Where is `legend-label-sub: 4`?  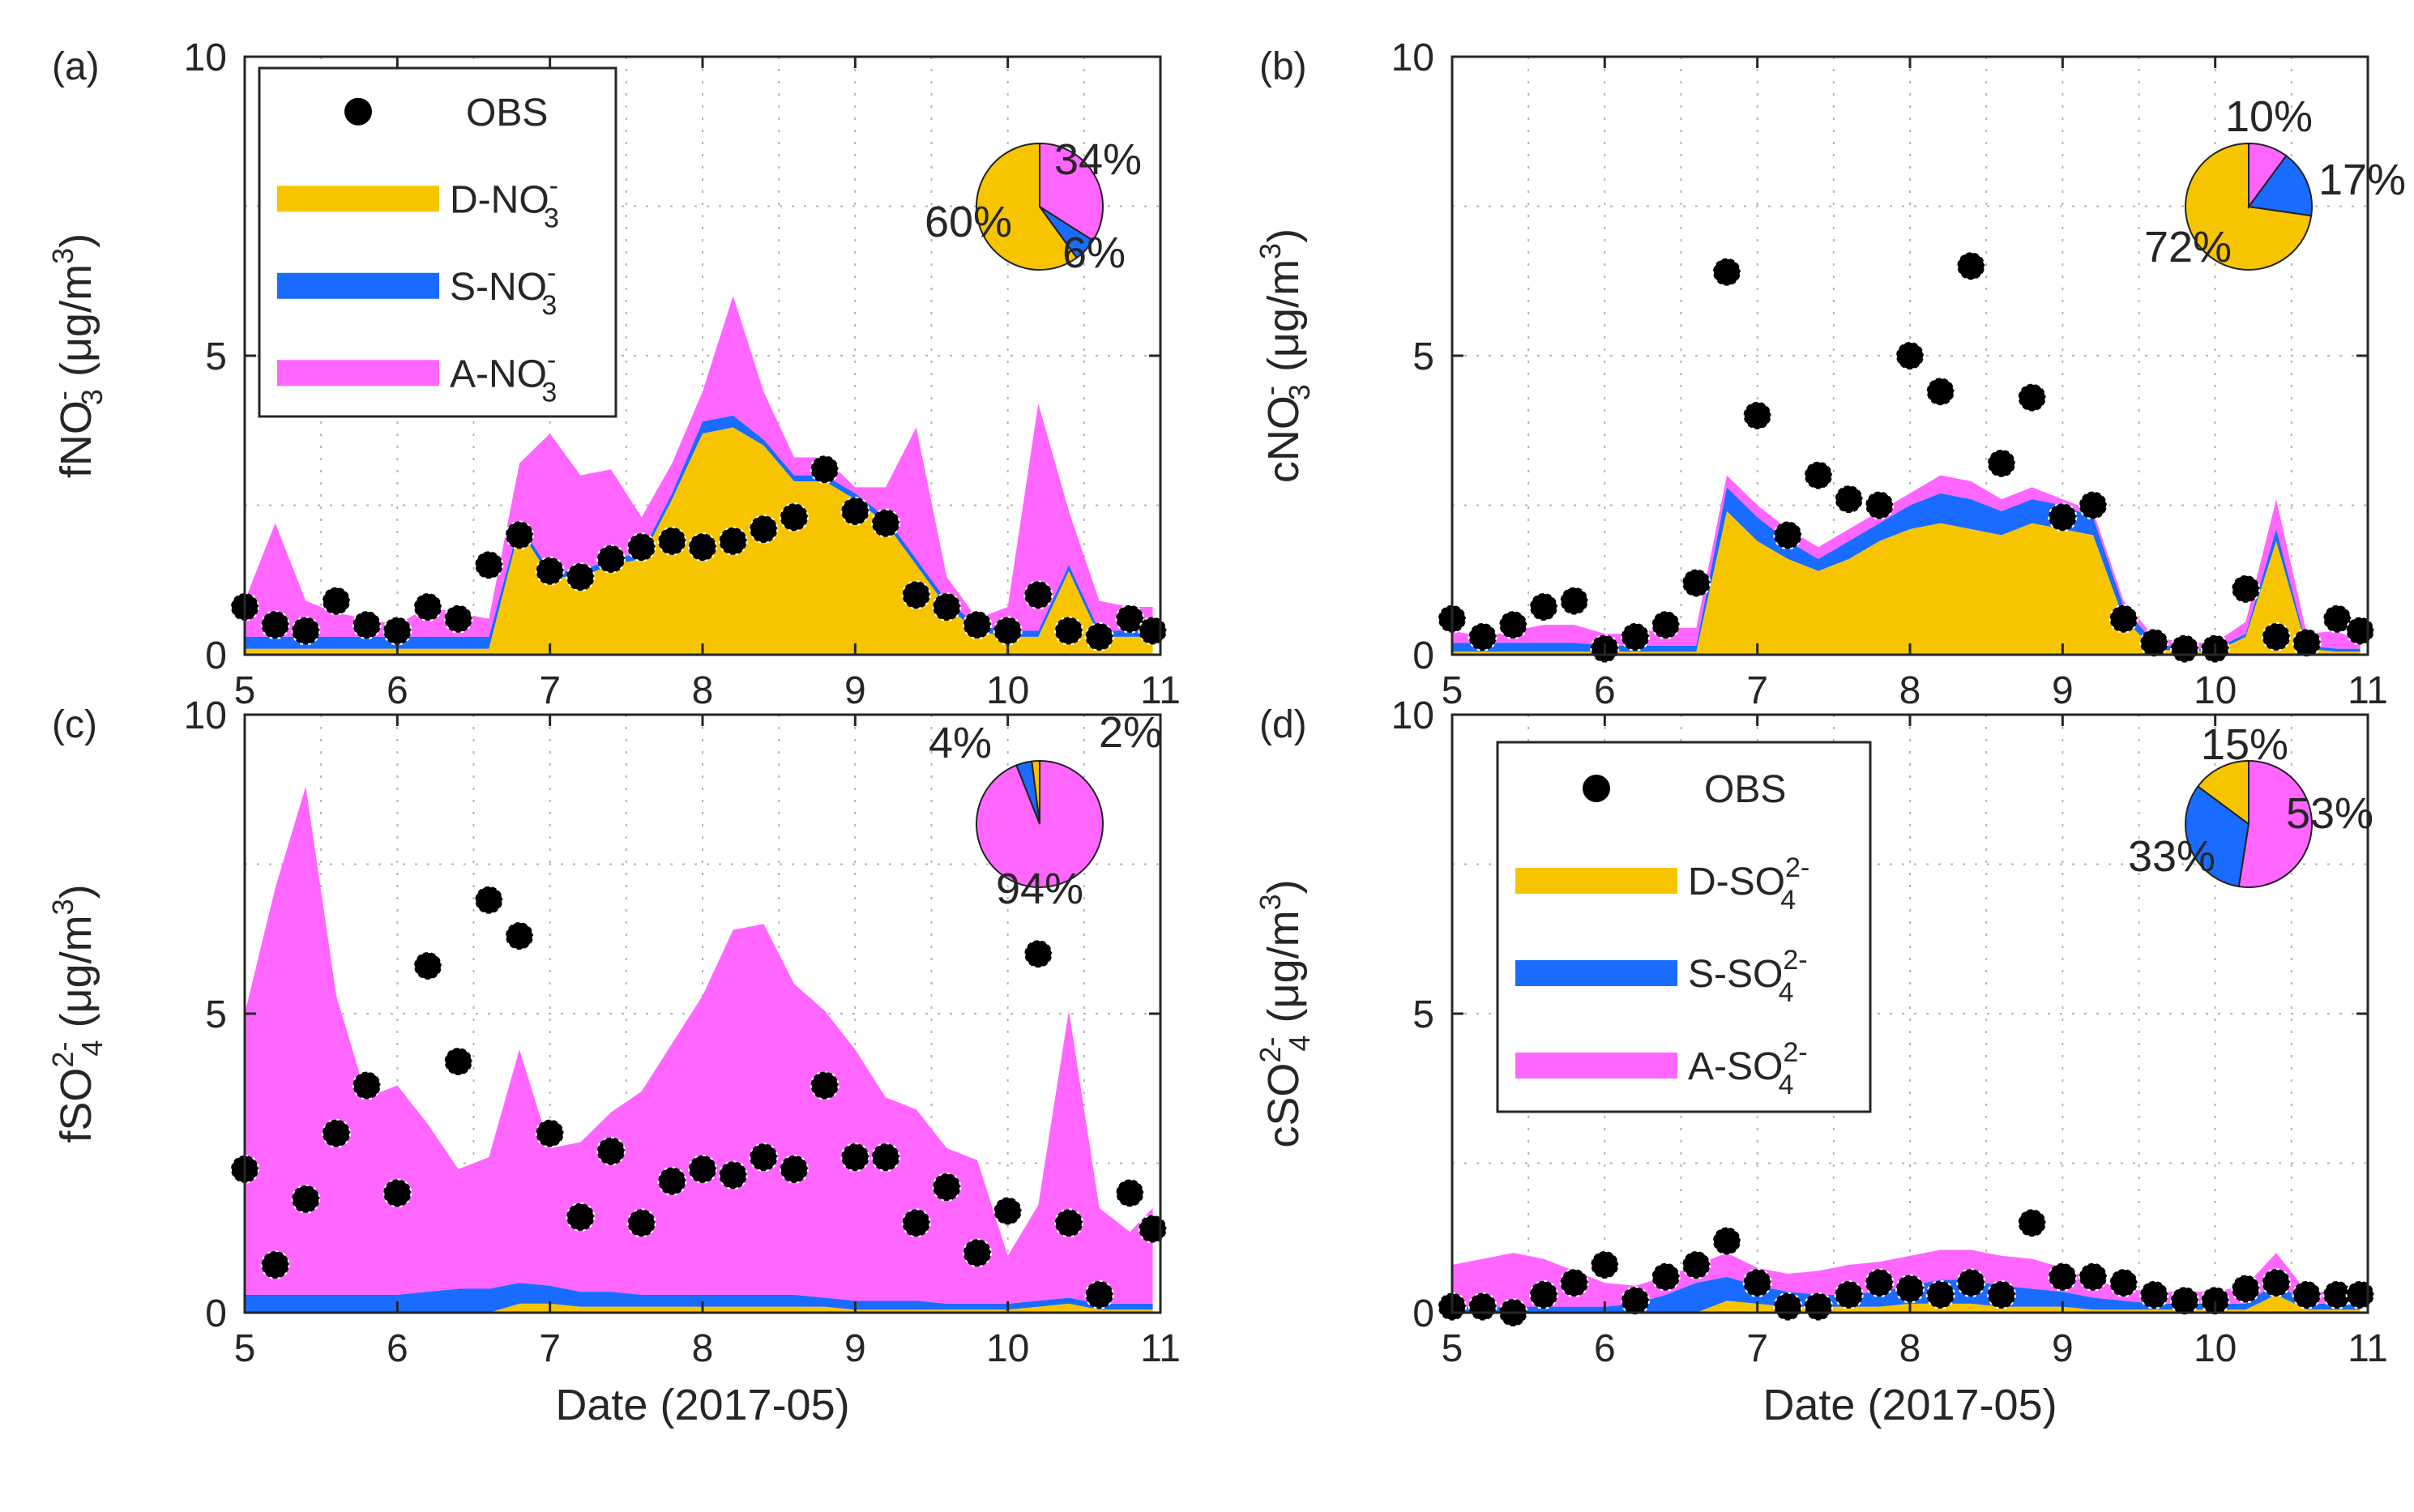 legend-label-sub: 4 is located at coordinates (1788, 900).